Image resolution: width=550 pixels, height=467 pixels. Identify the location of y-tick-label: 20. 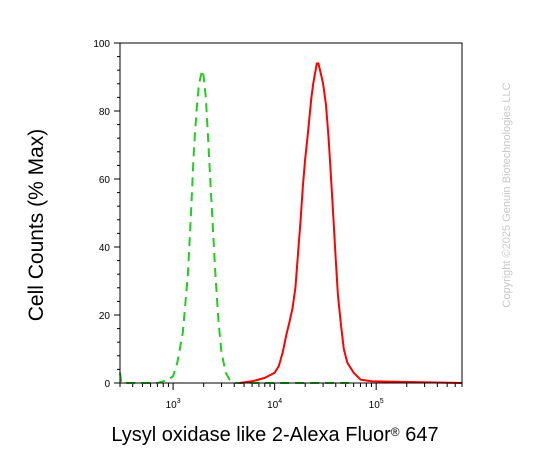
(105, 316).